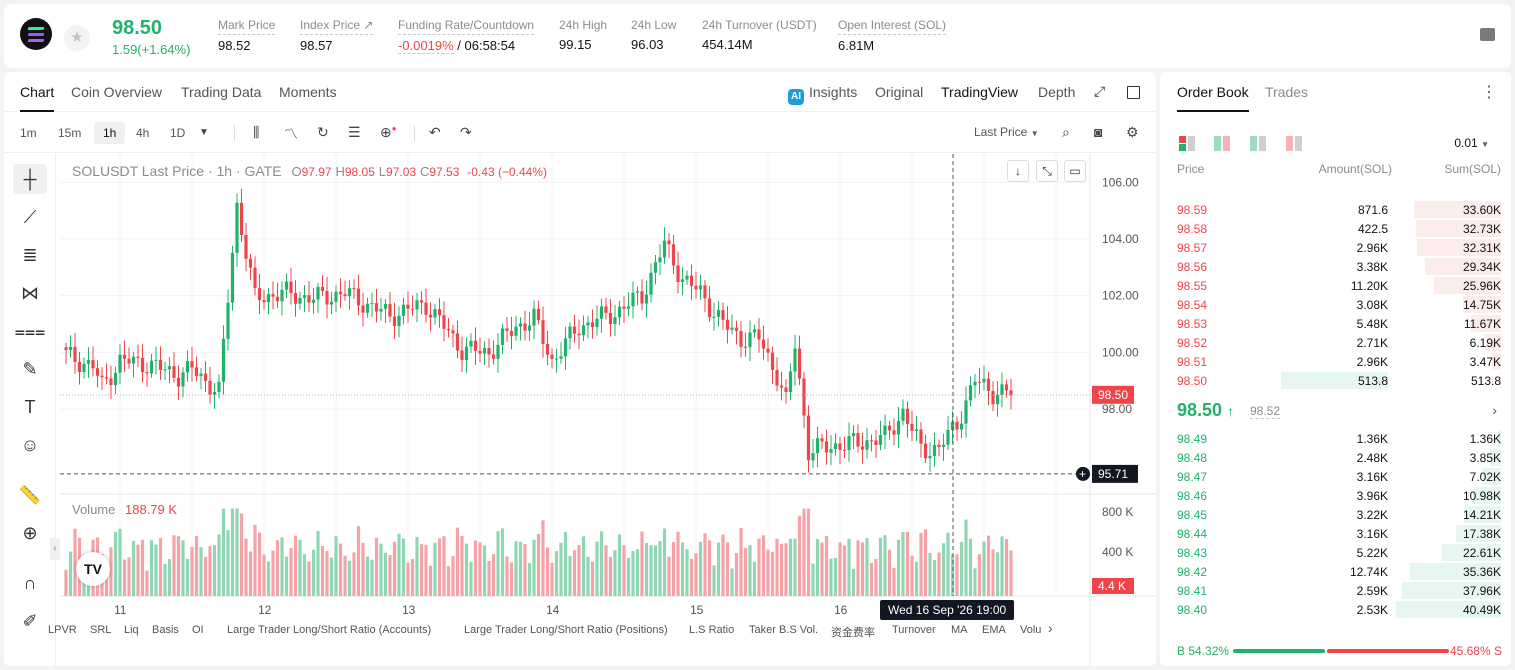  I want to click on indicator-liq: Liq, so click(131, 630).